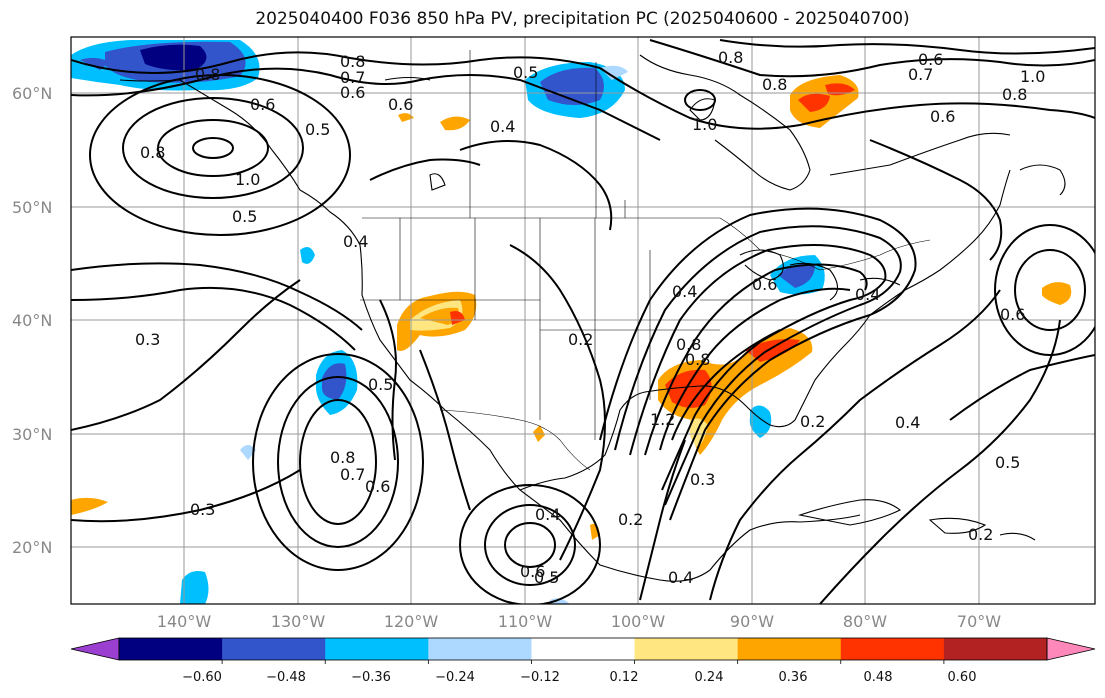 The image size is (1105, 698). What do you see at coordinates (95, 649) in the screenshot?
I see `colorbar-extend-low` at bounding box center [95, 649].